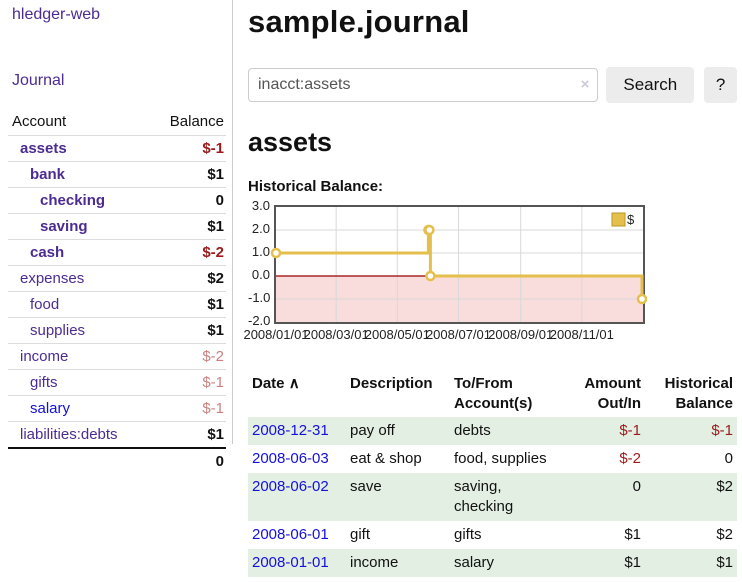  I want to click on account-link-cash: cash, so click(47, 252).